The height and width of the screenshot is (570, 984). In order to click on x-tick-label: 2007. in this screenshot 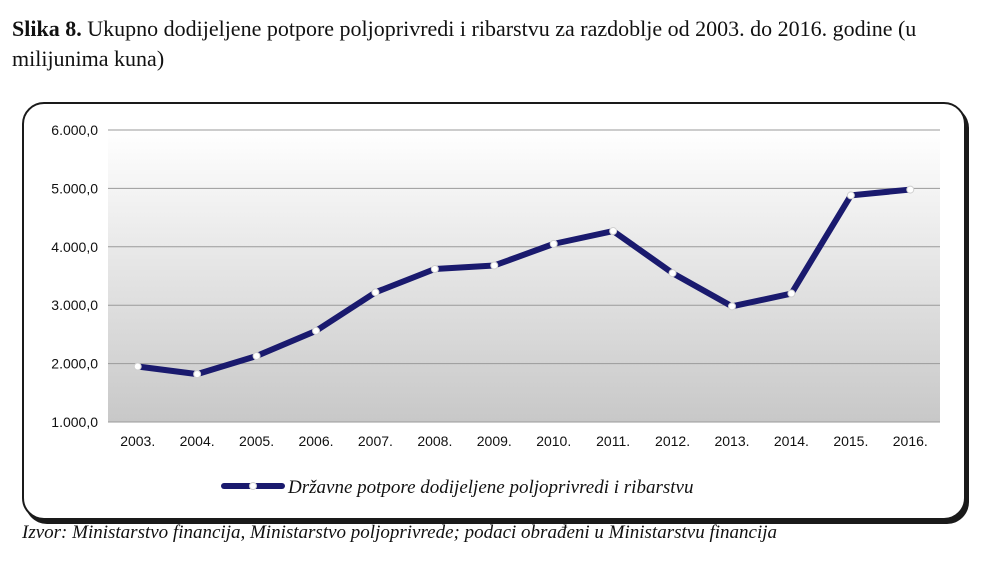, I will do `click(375, 441)`.